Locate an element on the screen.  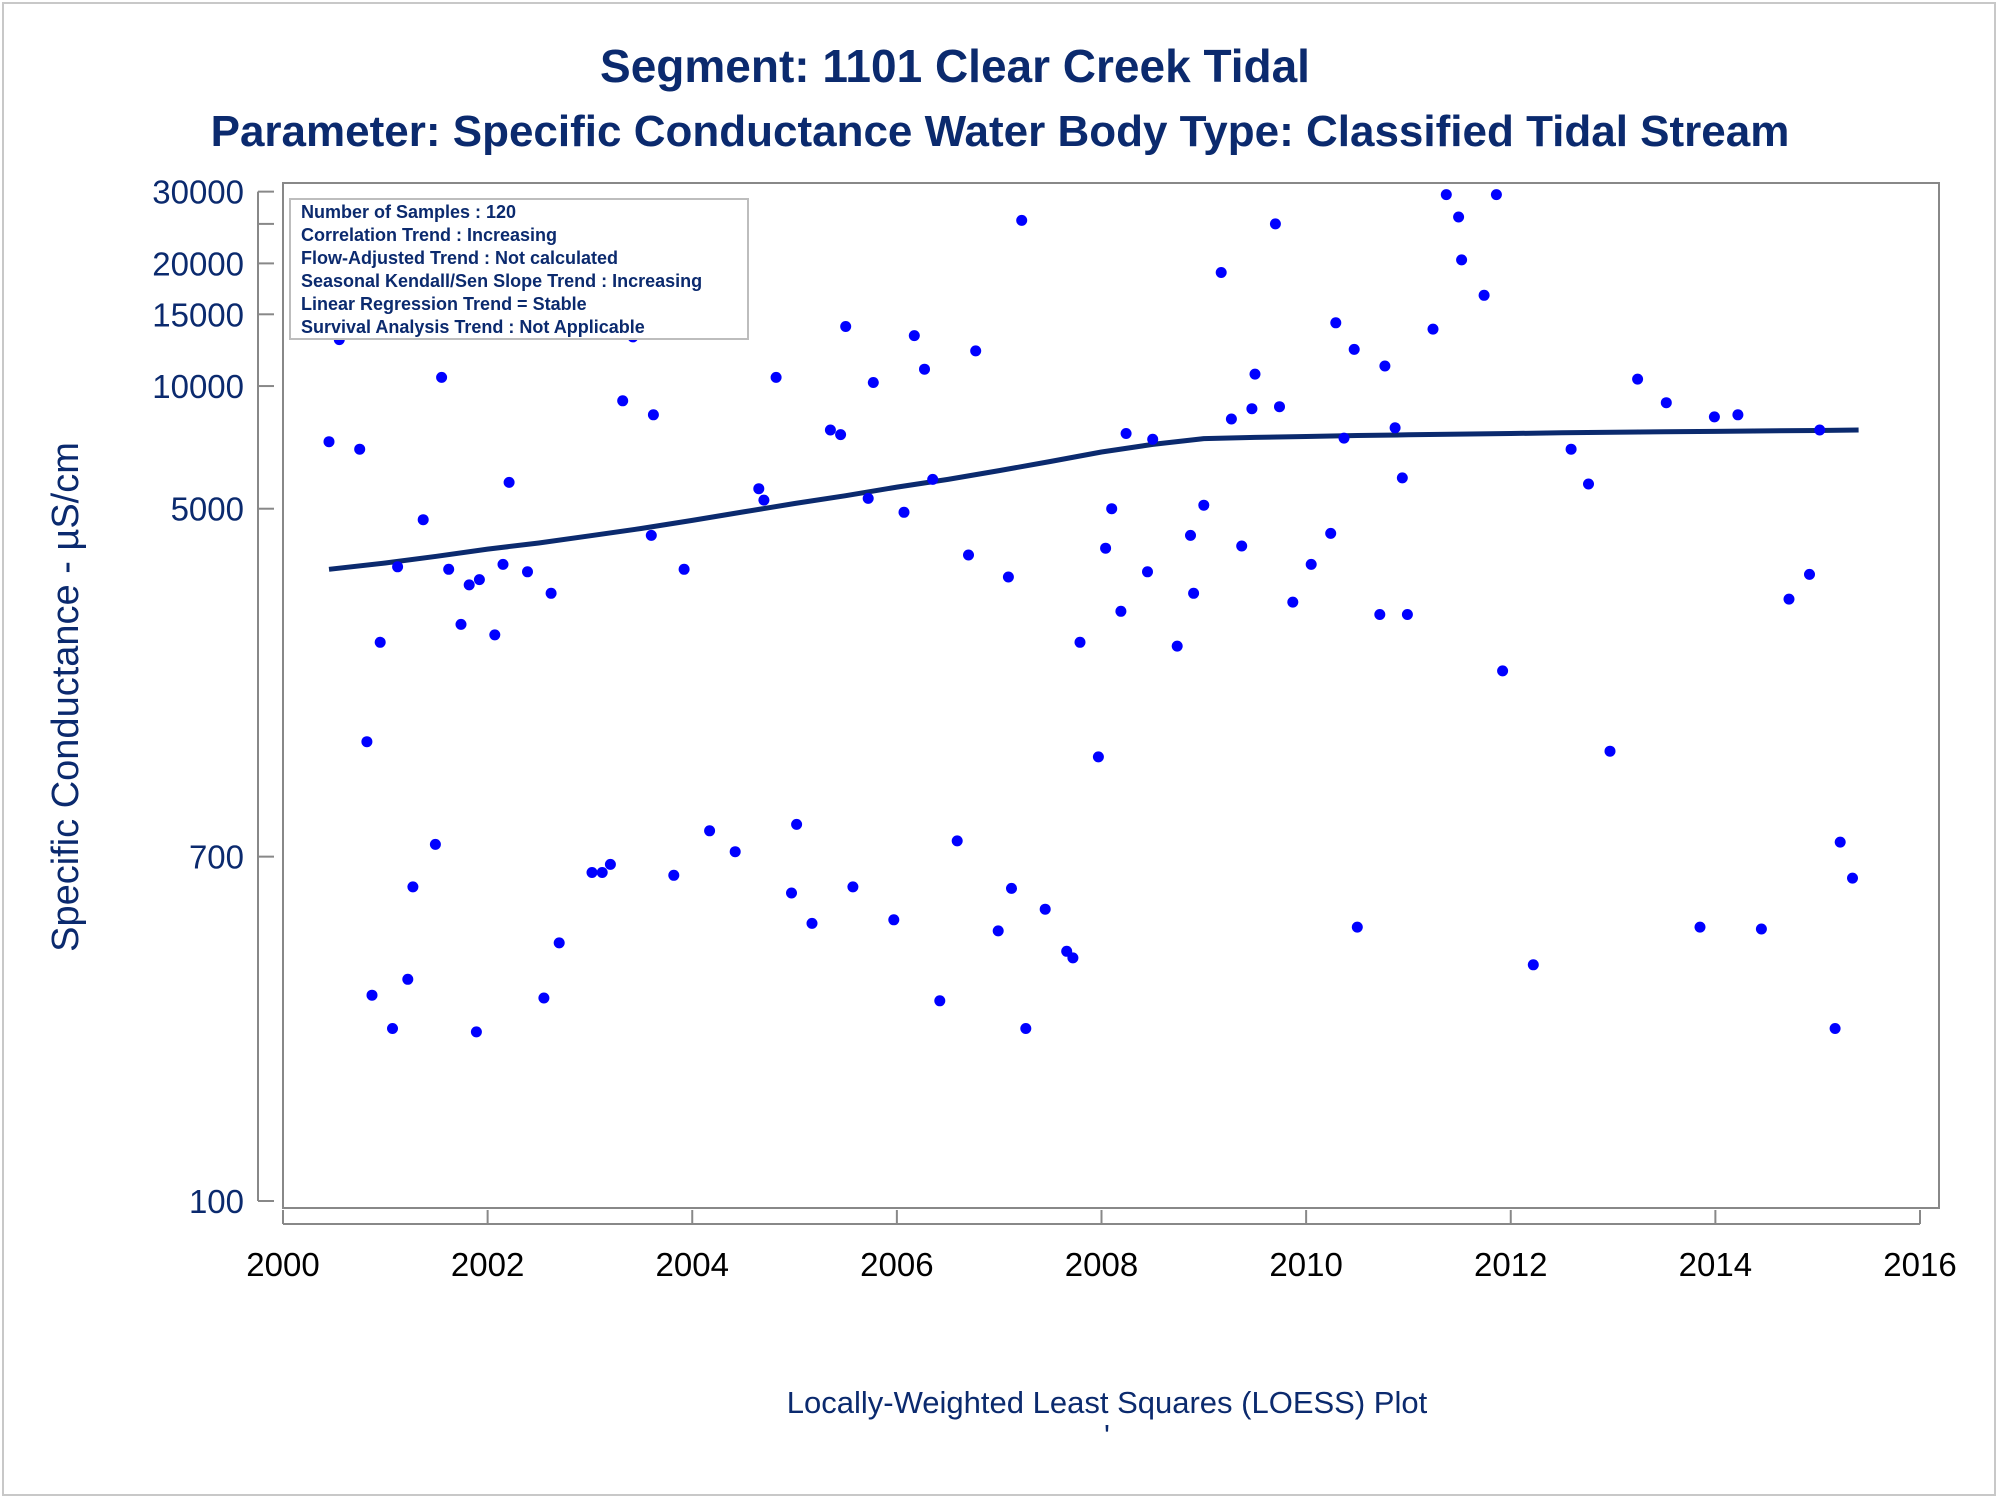
y-tick-label: 5000 is located at coordinates (207, 509).